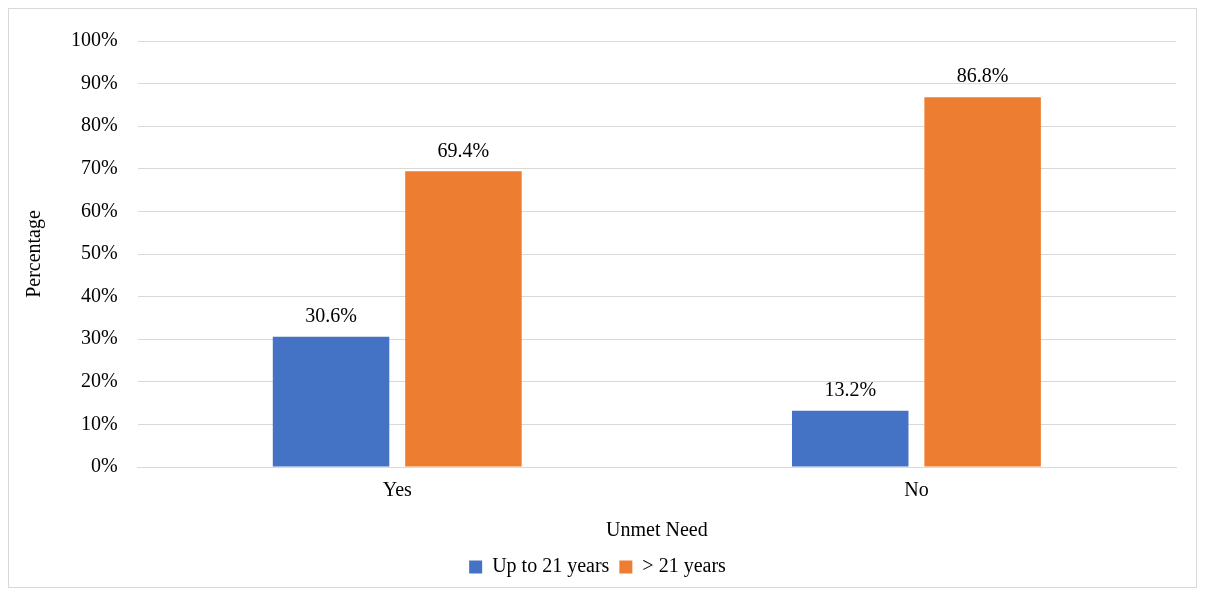 This screenshot has height=596, width=1205. What do you see at coordinates (99, 124) in the screenshot?
I see `y-tick-label: 80%` at bounding box center [99, 124].